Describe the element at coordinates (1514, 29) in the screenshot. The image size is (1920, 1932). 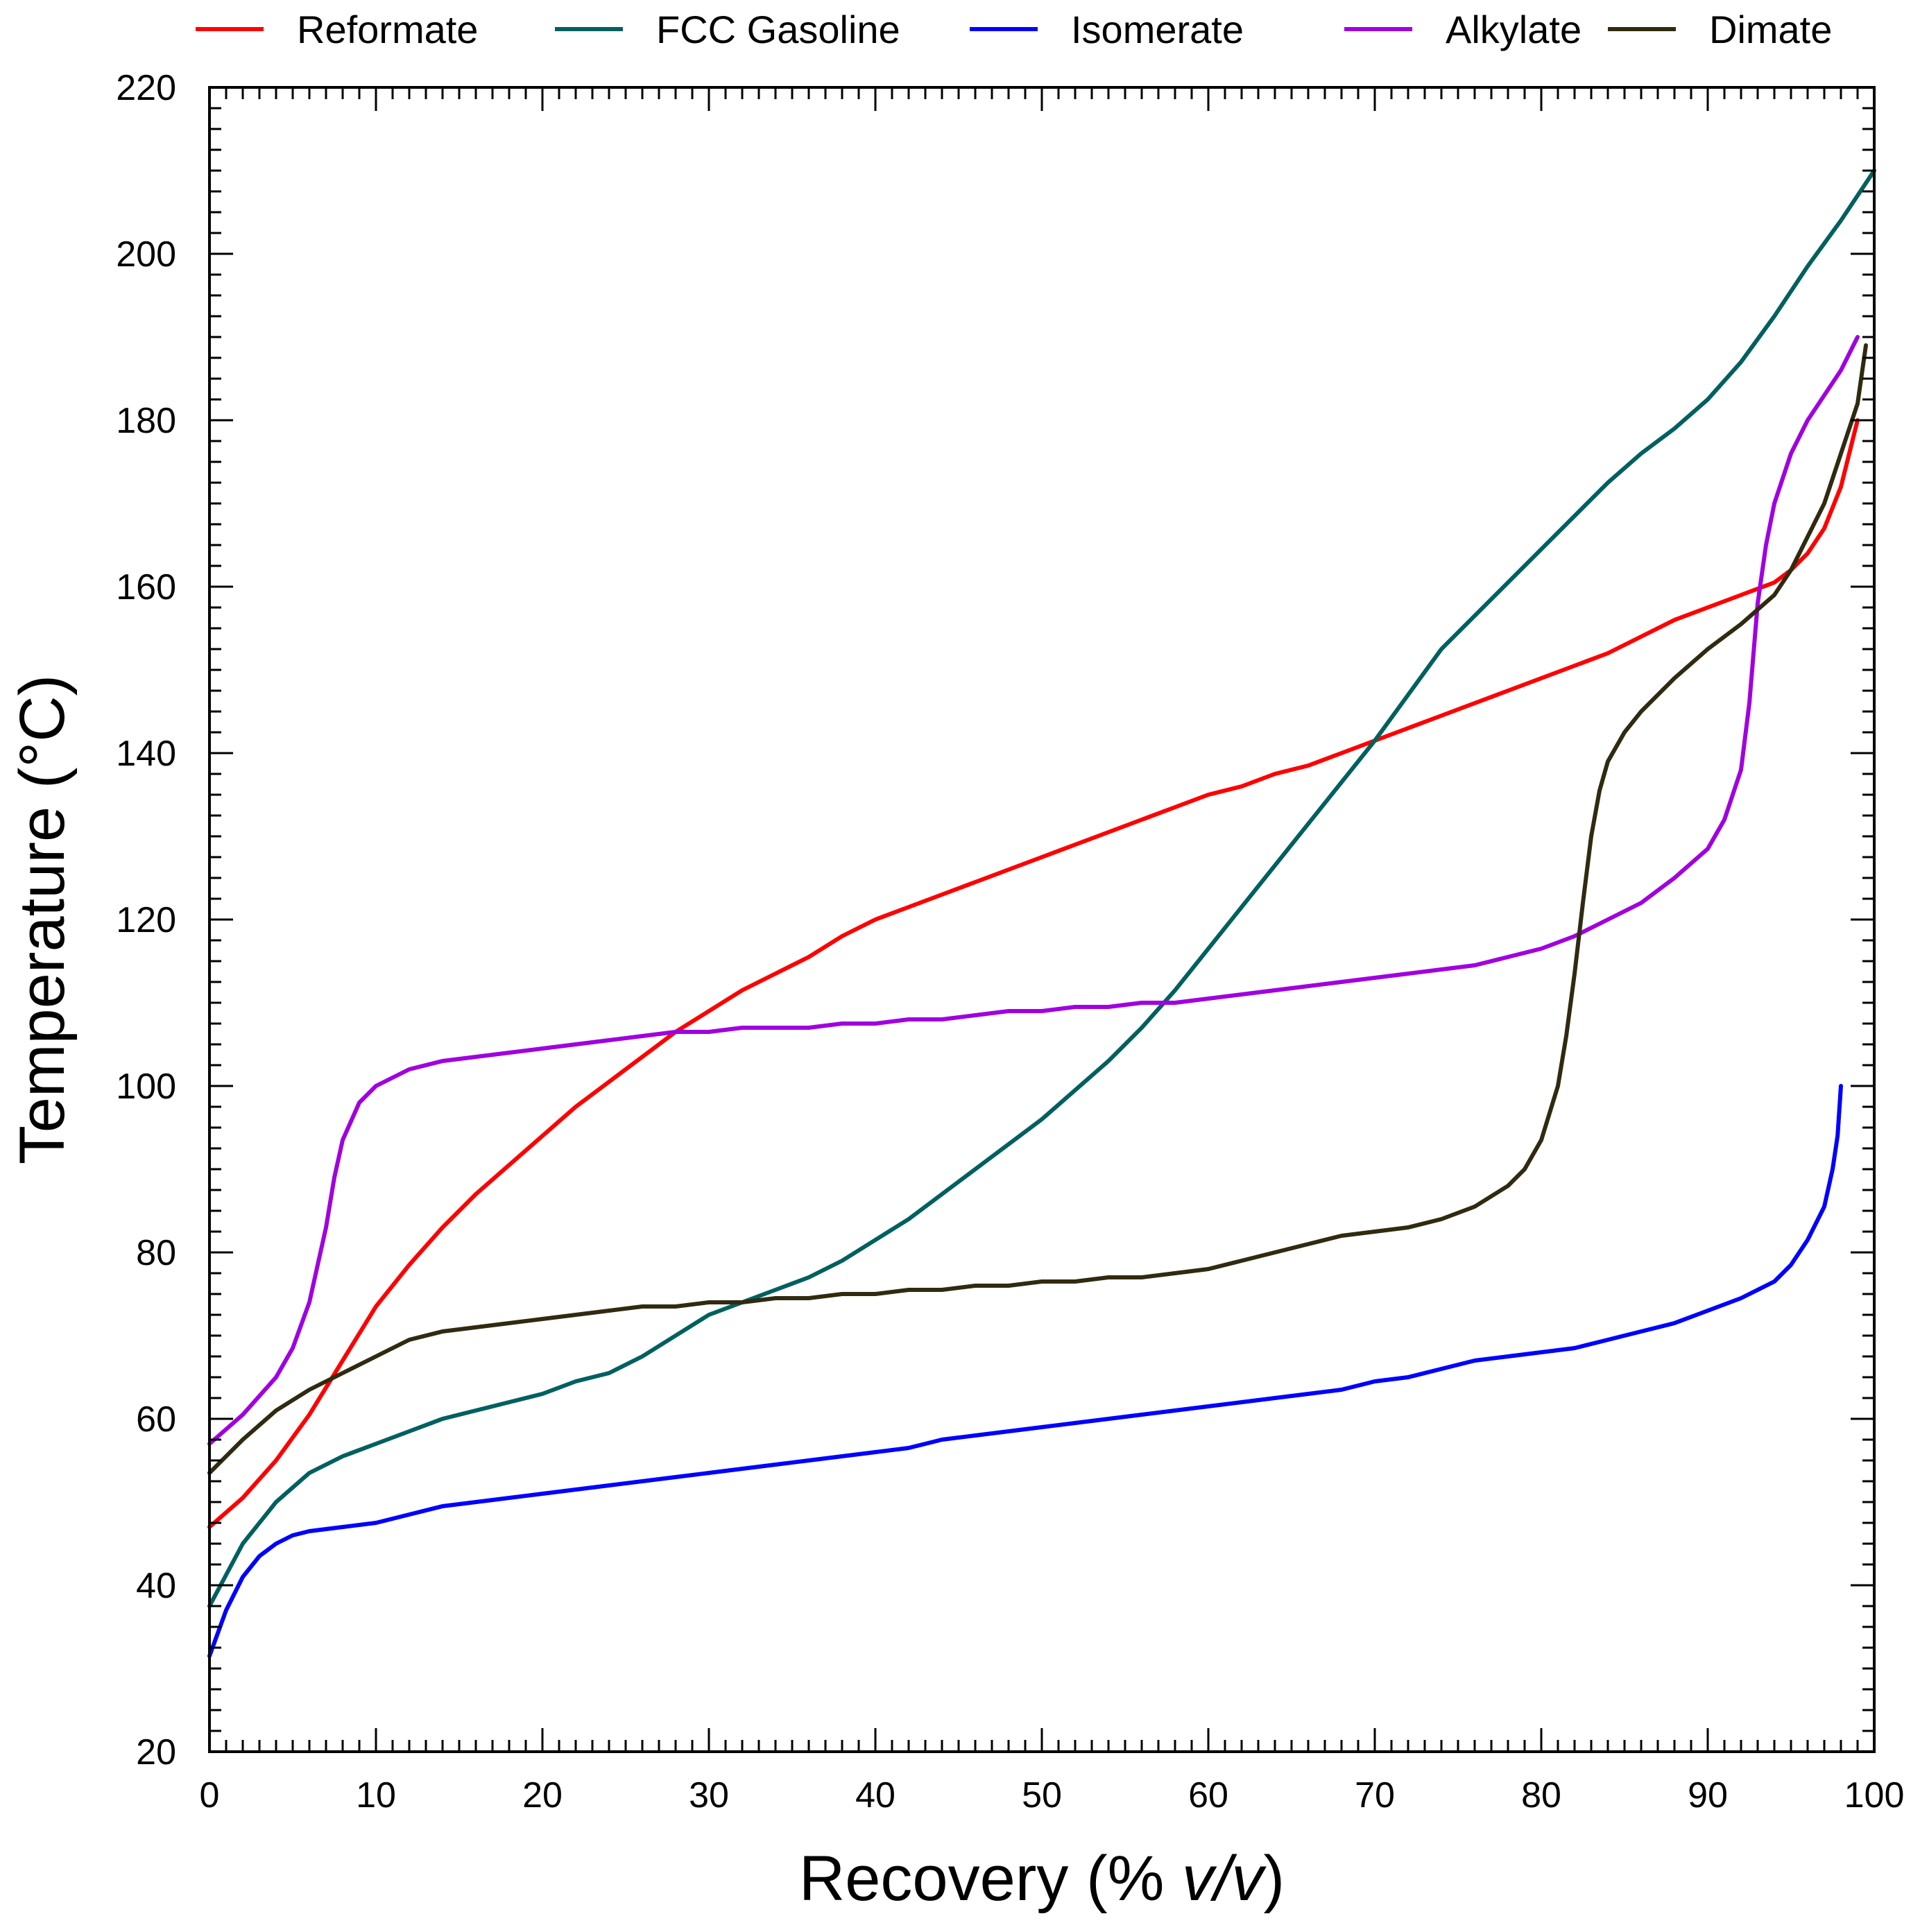
I see `legend-label-alkylate: Alkylate` at that location.